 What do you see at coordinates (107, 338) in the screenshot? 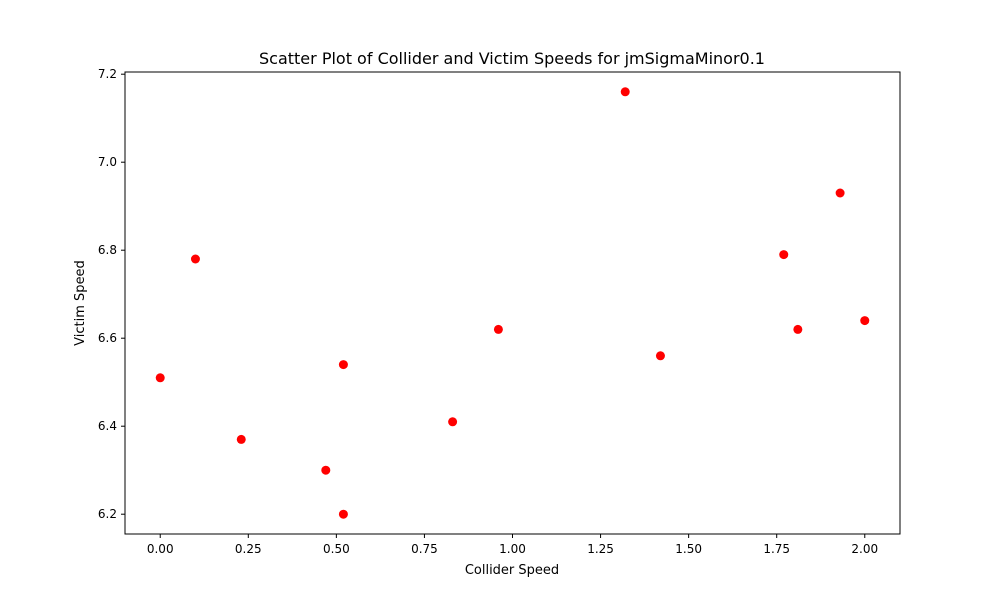
I see `y-tick-label: 6.6` at bounding box center [107, 338].